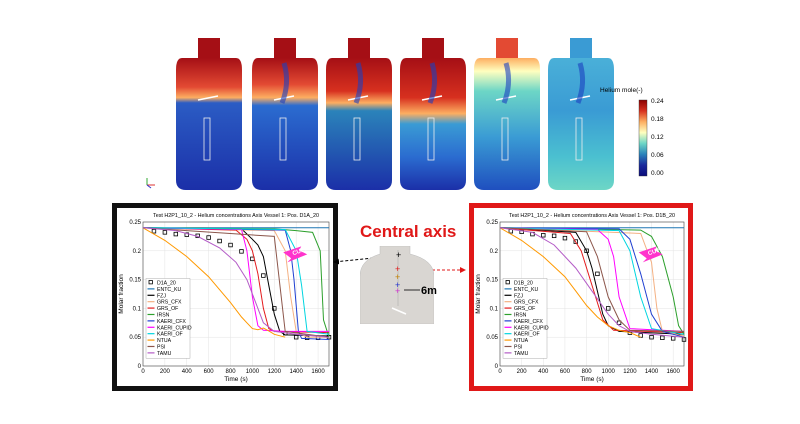  What do you see at coordinates (137, 252) in the screenshot?
I see `y-tick-label: 0.2` at bounding box center [137, 252].